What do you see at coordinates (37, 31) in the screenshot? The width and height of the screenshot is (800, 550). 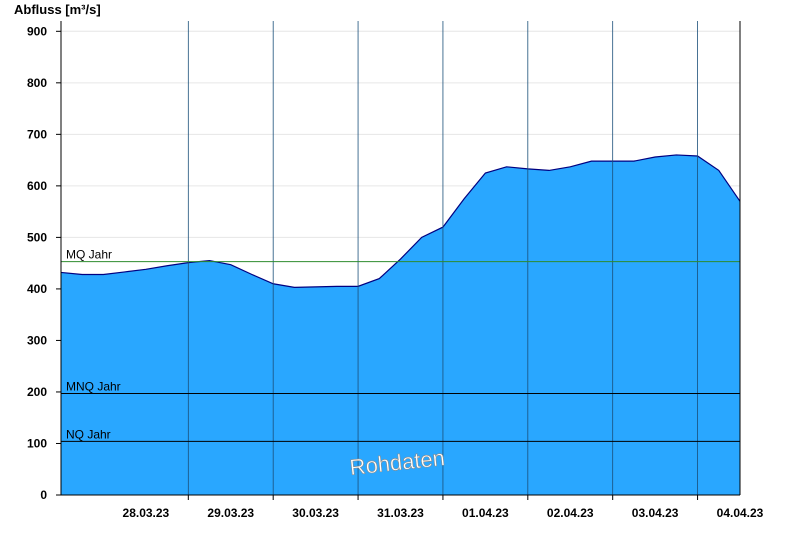 I see `y-tick-label-900: 900` at bounding box center [37, 31].